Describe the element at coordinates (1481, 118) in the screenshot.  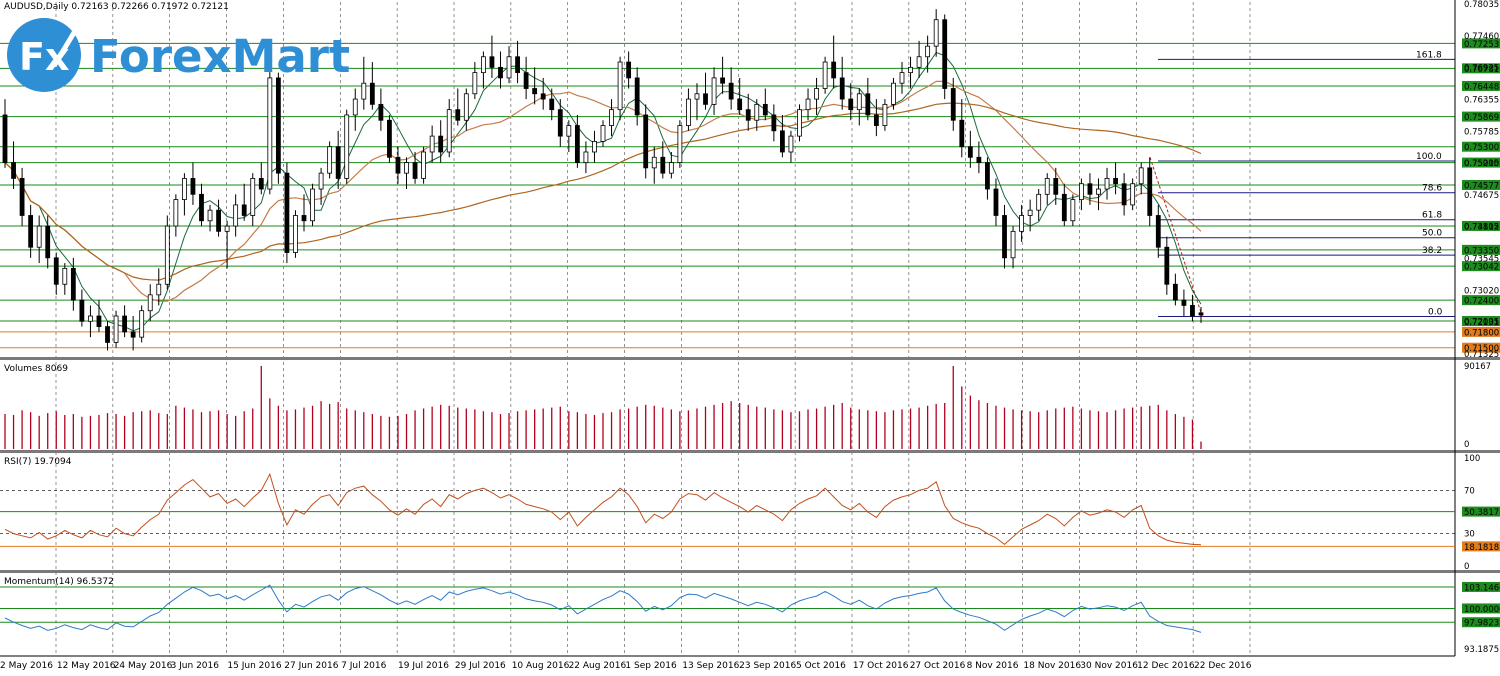
I see `level-tag-label: 0.75869` at that location.